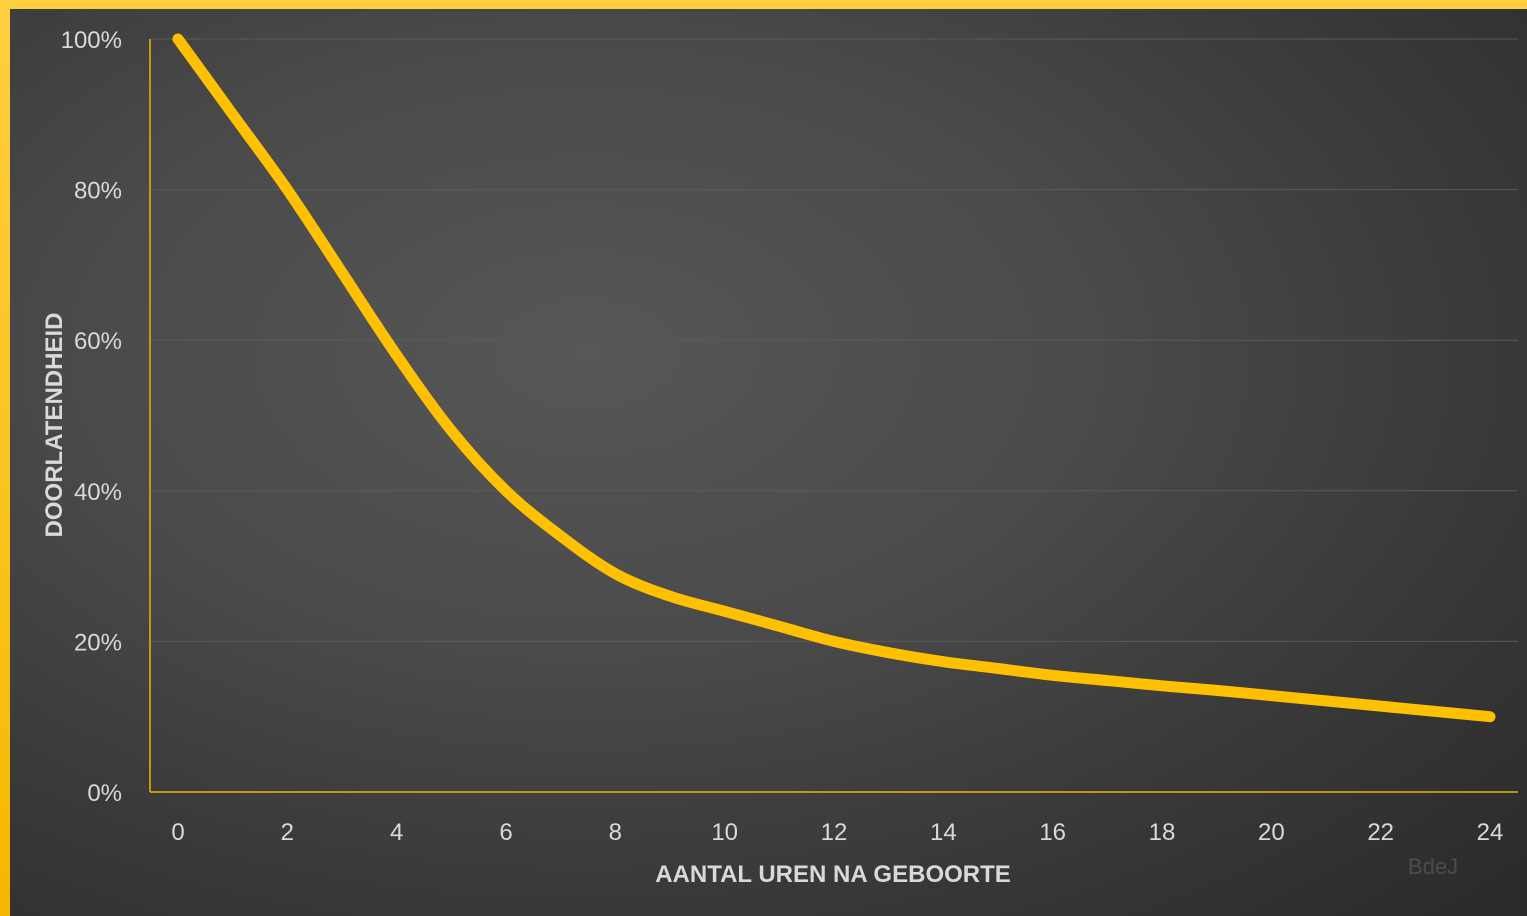 Image resolution: width=1527 pixels, height=916 pixels. I want to click on x-tick-label: 12, so click(834, 832).